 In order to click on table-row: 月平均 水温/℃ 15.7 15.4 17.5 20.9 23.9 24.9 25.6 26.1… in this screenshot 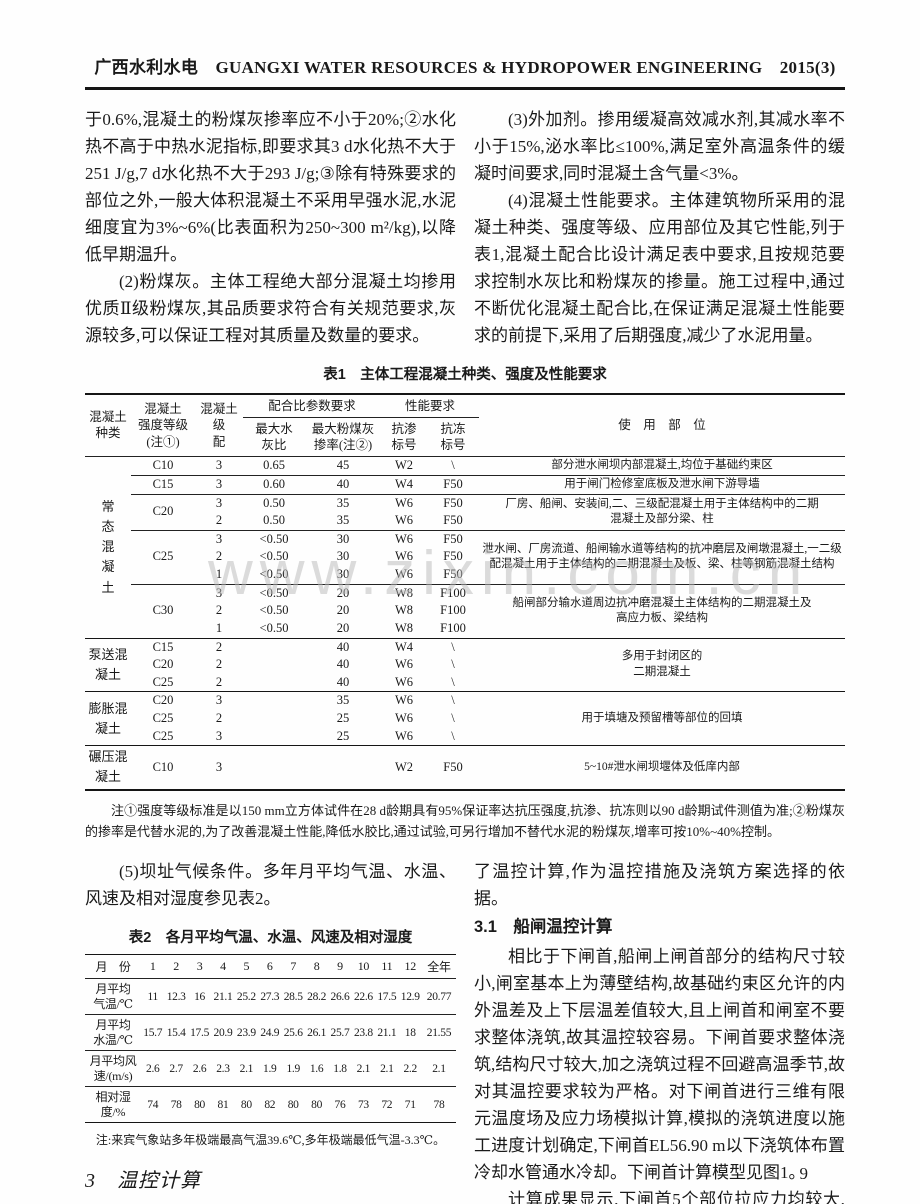, I will do `click(270, 1033)`.